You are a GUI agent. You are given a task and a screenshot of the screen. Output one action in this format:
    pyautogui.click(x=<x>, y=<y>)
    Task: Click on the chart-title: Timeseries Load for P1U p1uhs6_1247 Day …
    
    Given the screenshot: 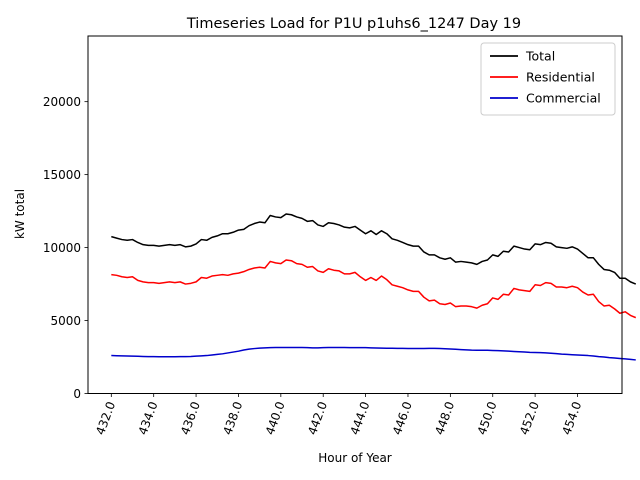 What is the action you would take?
    pyautogui.click(x=353, y=24)
    